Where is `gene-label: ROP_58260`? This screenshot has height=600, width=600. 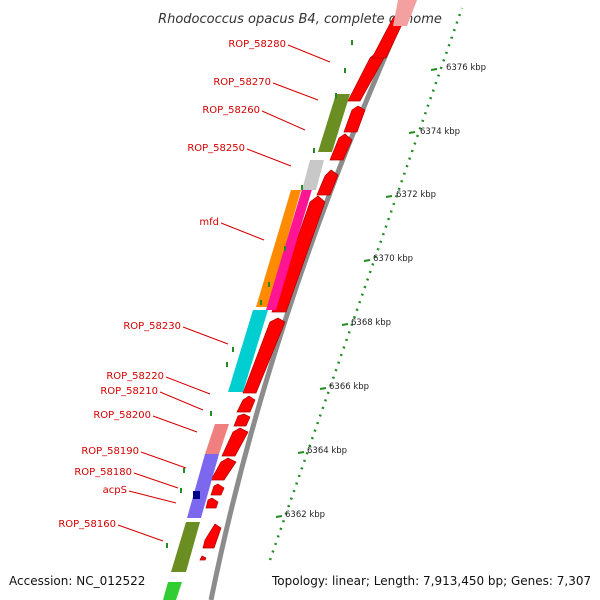
gene-label: ROP_58260 is located at coordinates (231, 110).